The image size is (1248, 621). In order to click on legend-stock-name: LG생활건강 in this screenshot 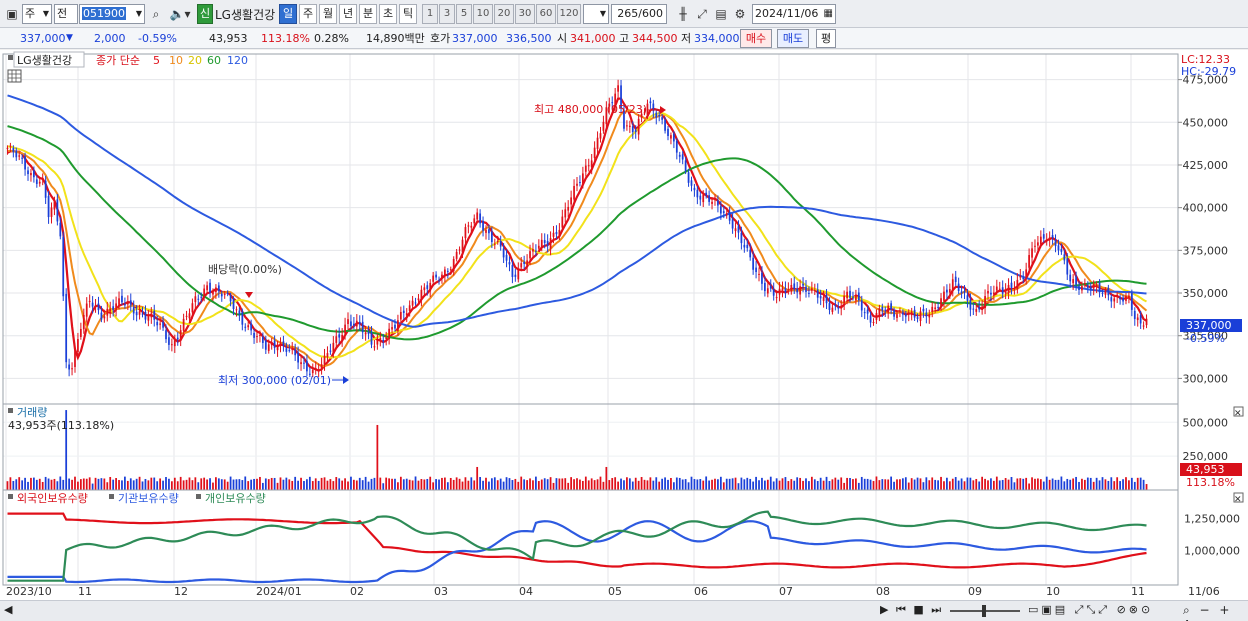, I will do `click(44, 60)`.